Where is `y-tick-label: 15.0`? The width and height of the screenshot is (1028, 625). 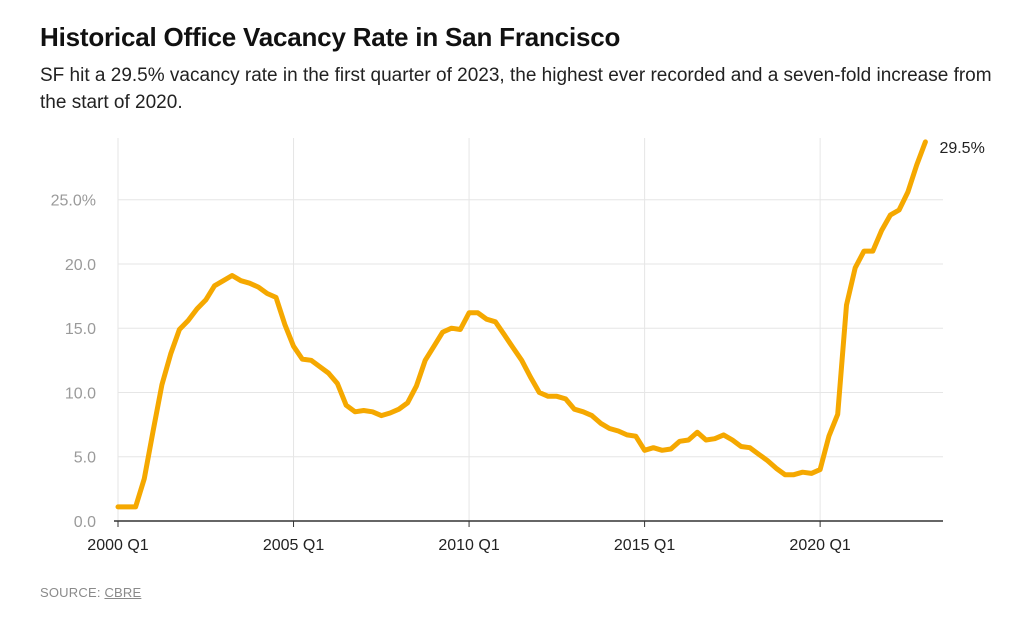
y-tick-label: 15.0 is located at coordinates (80, 329).